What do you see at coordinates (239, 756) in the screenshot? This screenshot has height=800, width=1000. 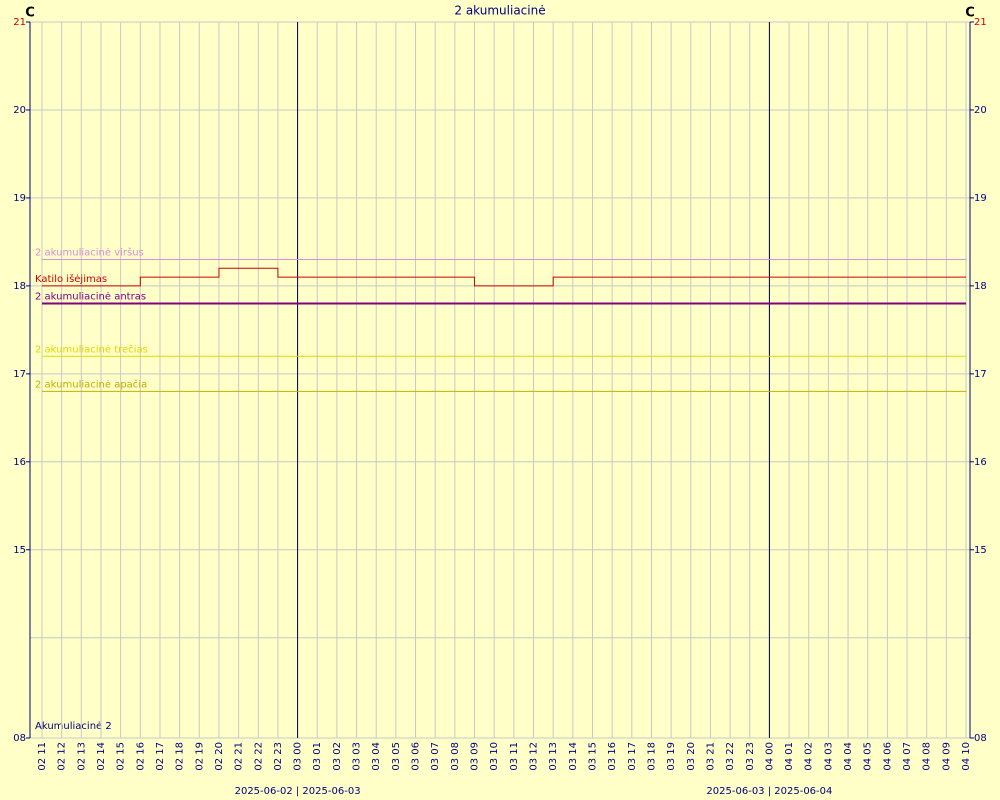 I see `x-tick-label: 02 21` at bounding box center [239, 756].